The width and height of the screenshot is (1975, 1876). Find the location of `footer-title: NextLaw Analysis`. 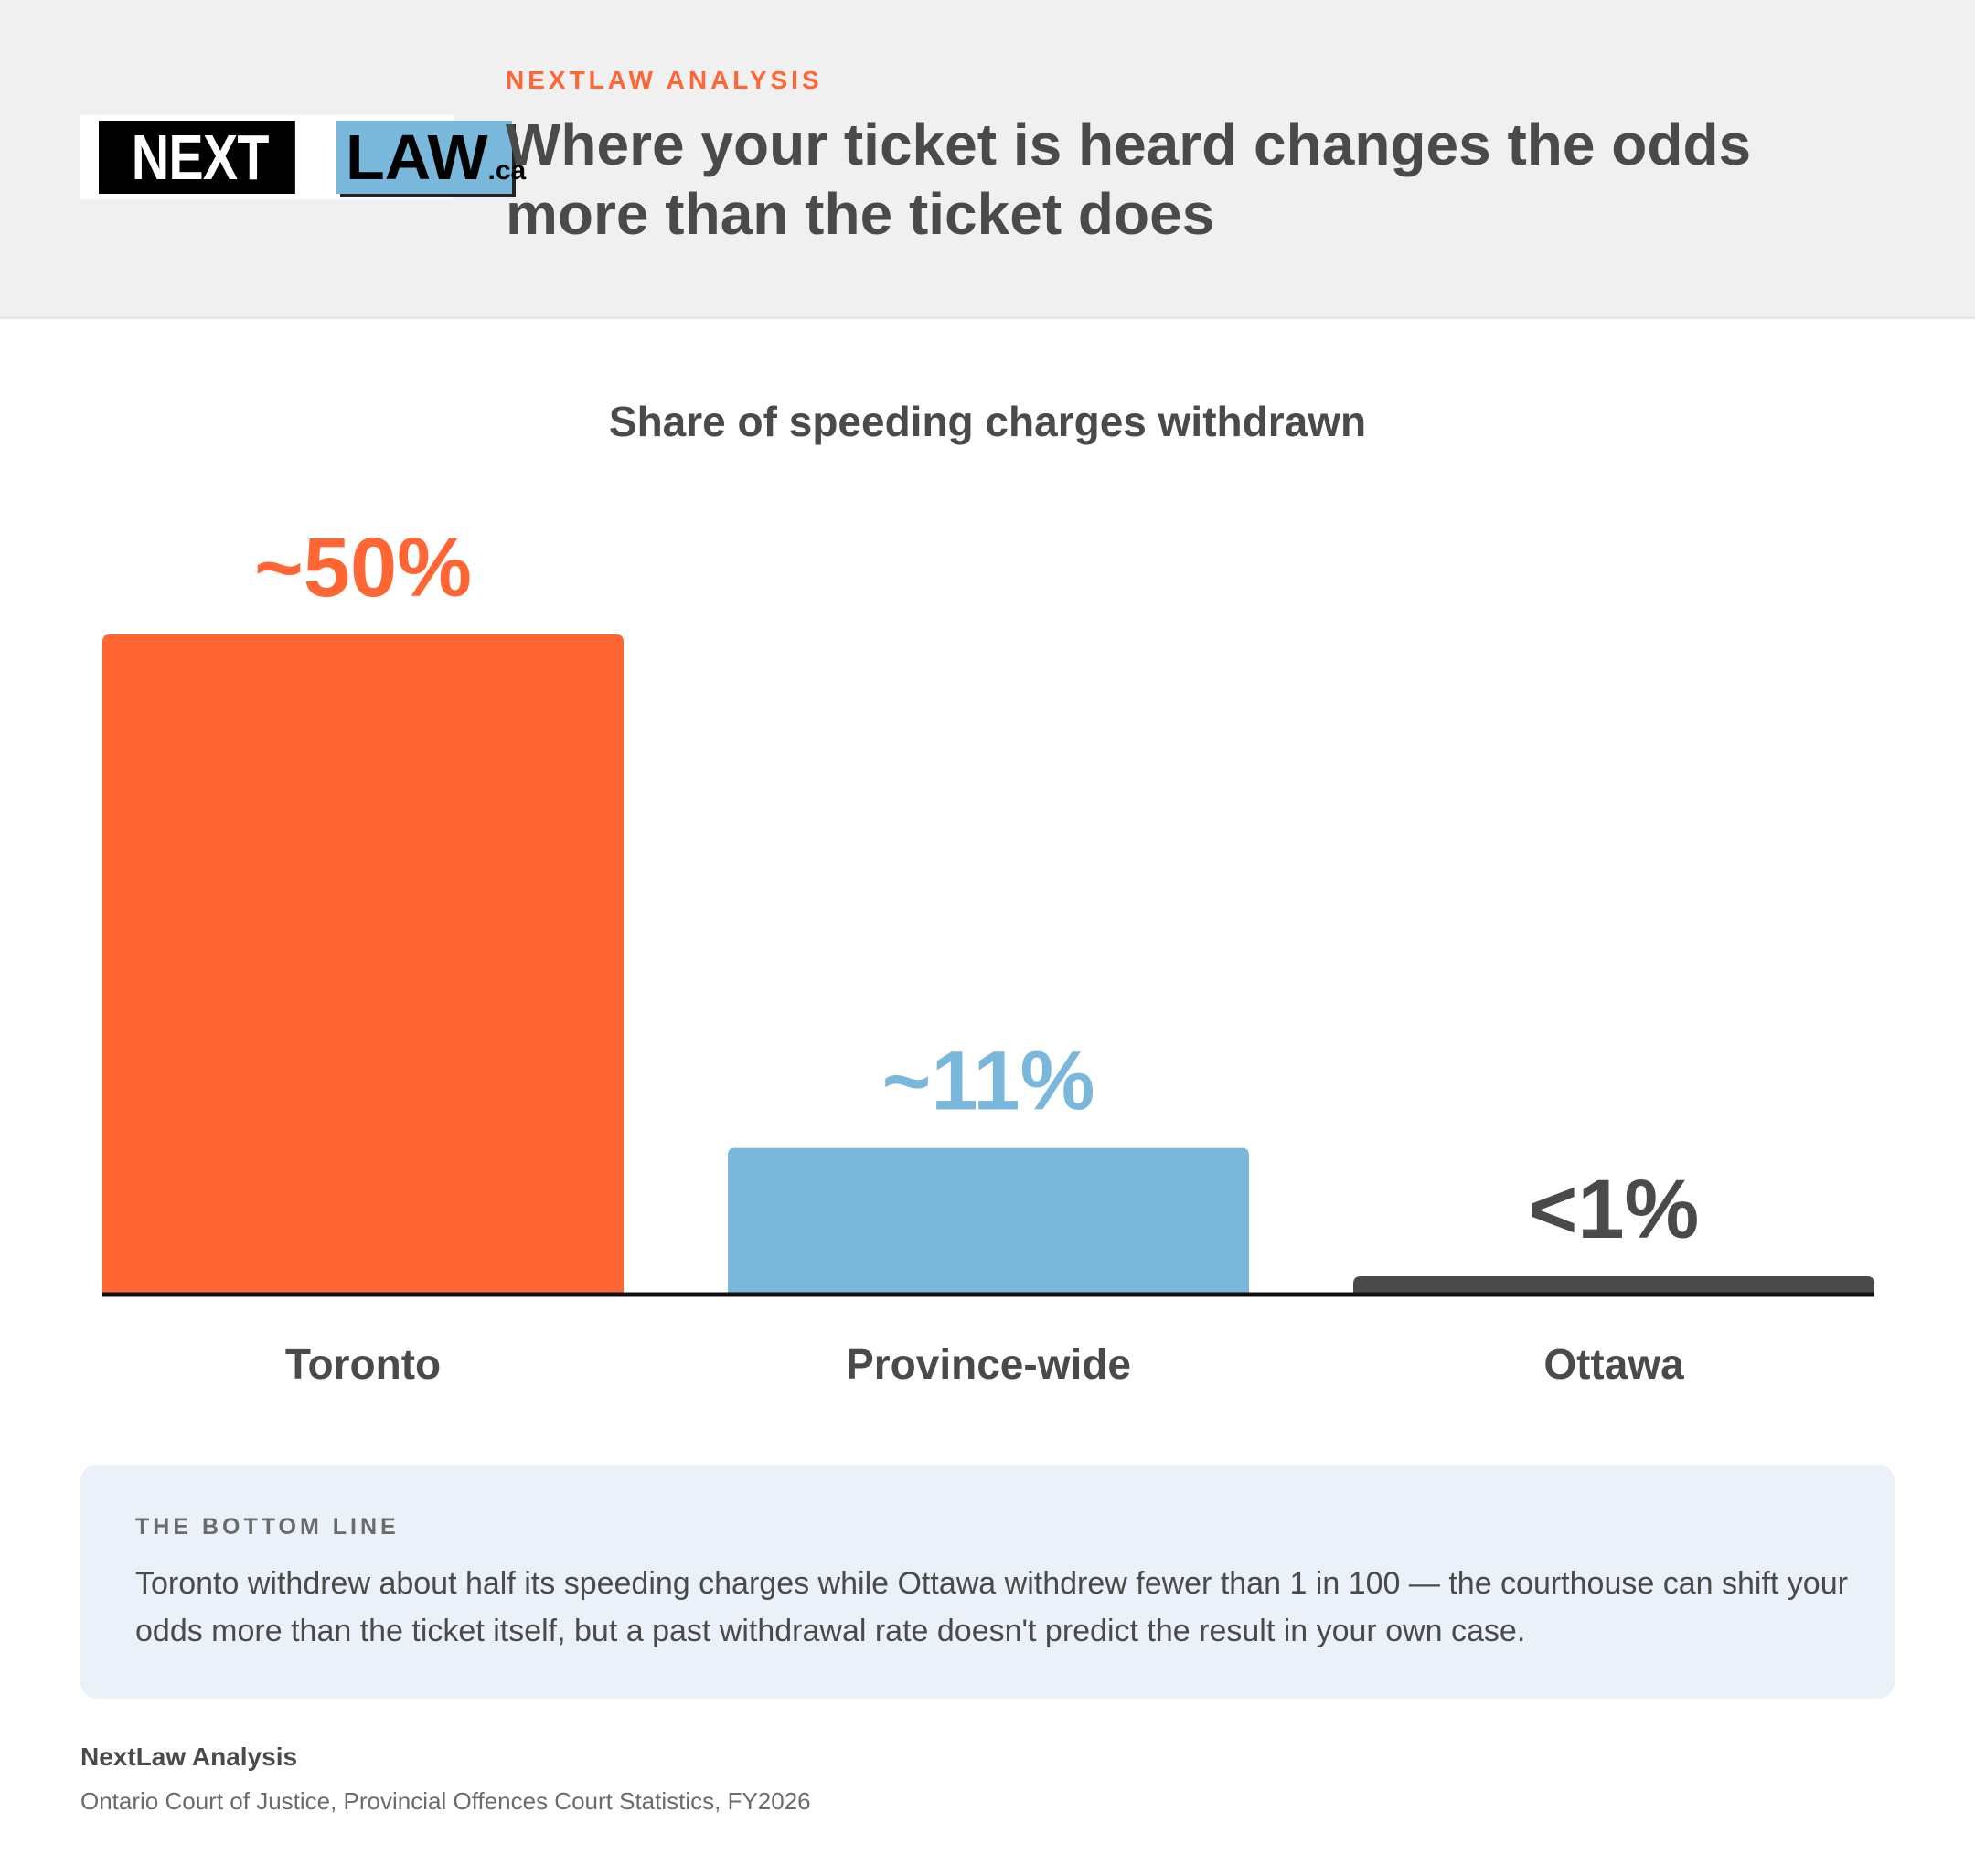

footer-title: NextLaw Analysis is located at coordinates (189, 1757).